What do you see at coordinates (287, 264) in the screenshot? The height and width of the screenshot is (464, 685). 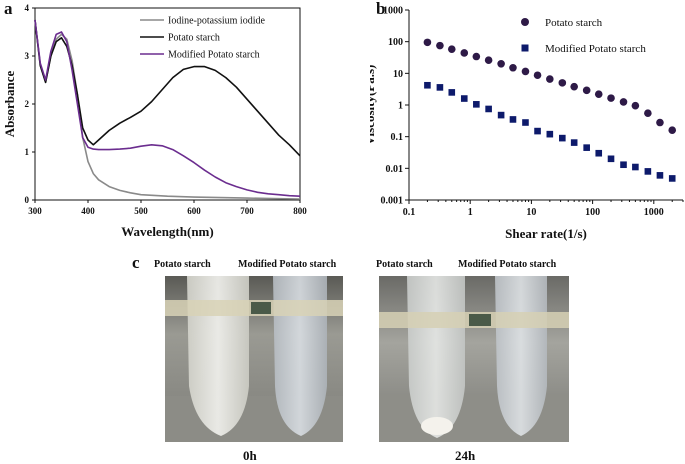 I see `photo-label-modified-0h: Modified Potato starch` at bounding box center [287, 264].